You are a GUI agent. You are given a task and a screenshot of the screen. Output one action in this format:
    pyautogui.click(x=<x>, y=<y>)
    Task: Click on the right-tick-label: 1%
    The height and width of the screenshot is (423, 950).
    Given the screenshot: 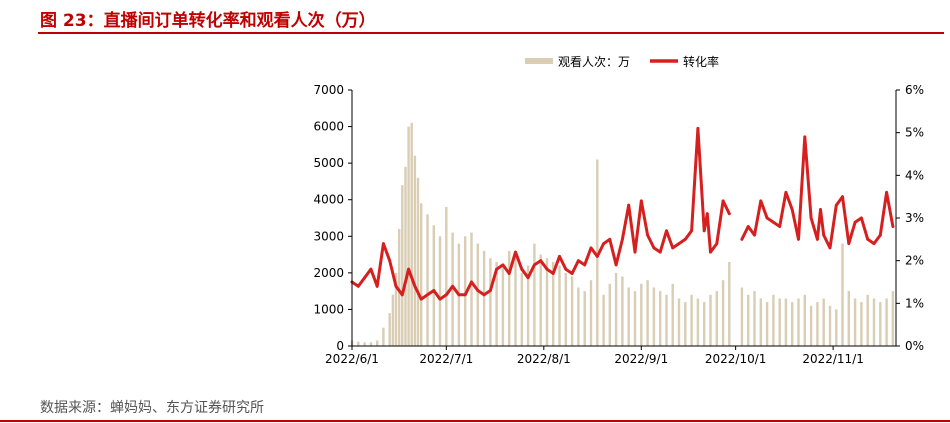 What is the action you would take?
    pyautogui.click(x=914, y=303)
    